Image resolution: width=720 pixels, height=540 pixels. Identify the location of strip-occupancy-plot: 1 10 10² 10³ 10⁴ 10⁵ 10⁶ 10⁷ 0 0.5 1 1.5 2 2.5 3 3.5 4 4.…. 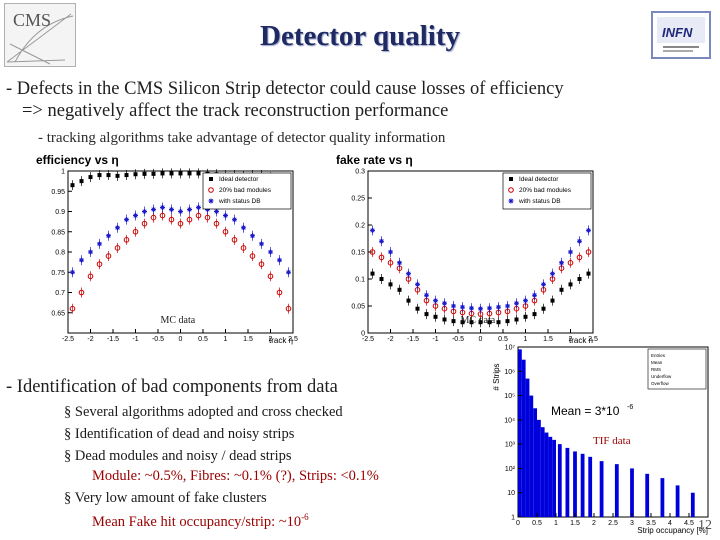
(601, 439).